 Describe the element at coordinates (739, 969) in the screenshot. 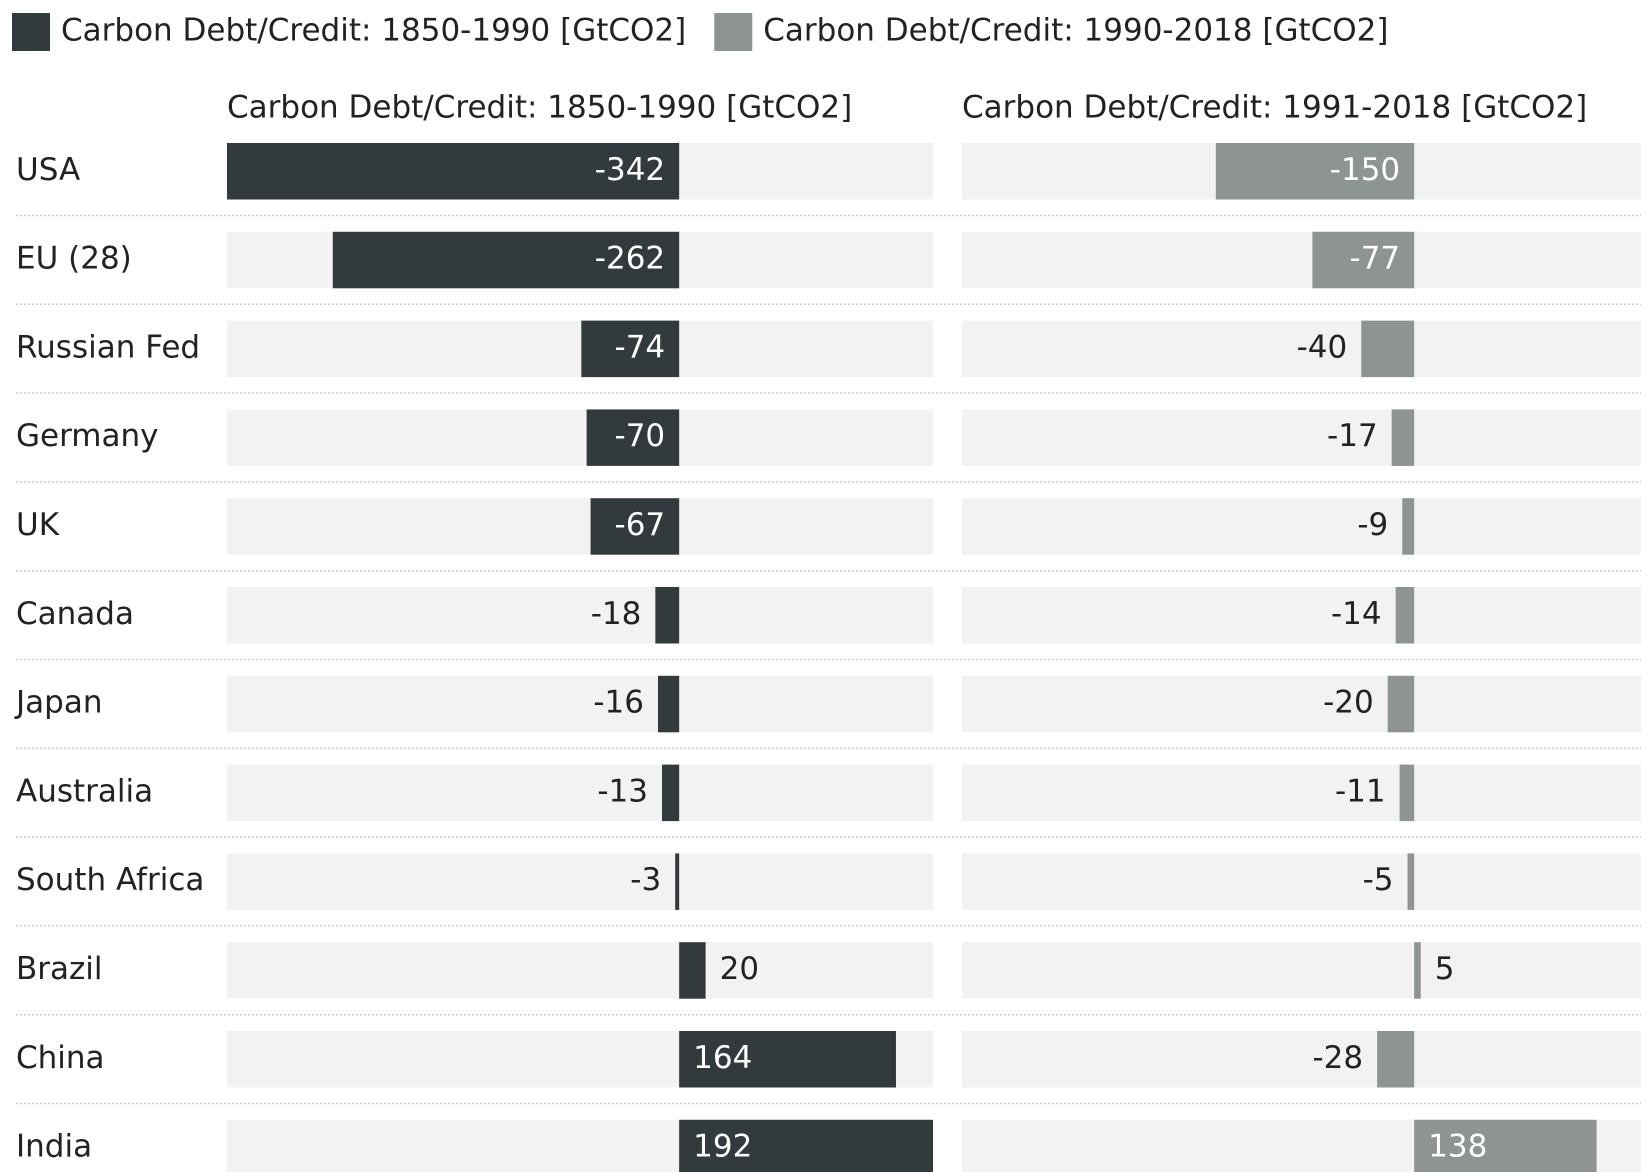

I see `value-label: 20` at that location.